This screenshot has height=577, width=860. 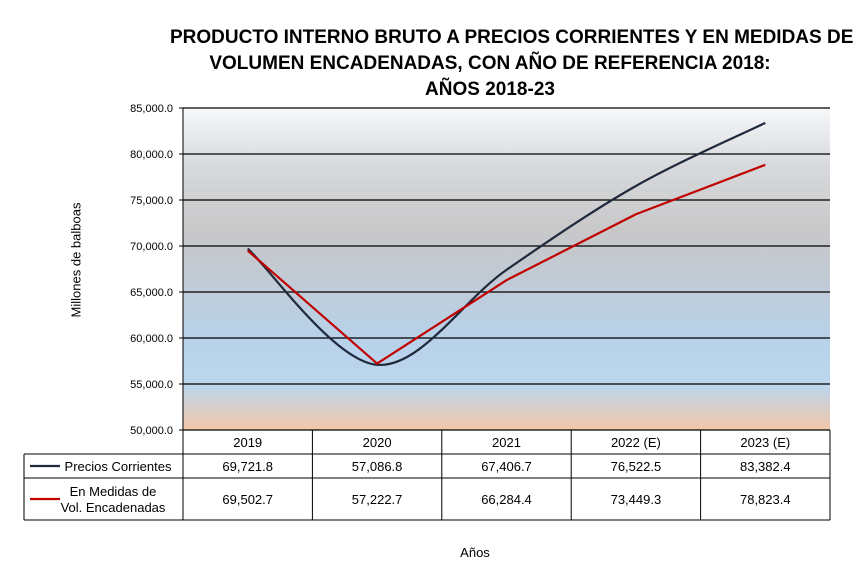 I want to click on data-table-value: 69,721.8, so click(x=247, y=466).